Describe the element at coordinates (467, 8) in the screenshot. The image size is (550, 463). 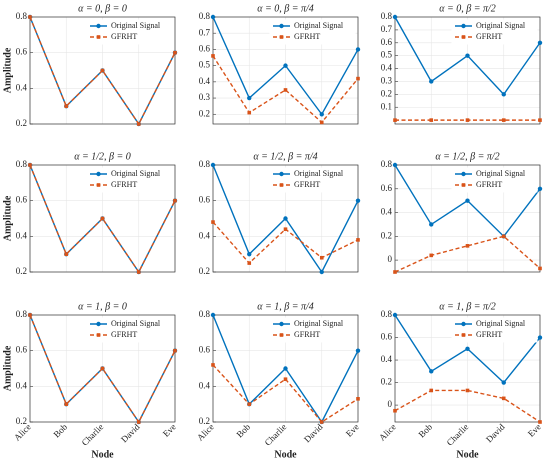
I see `subplot-title: α = 0, β = π/2` at that location.